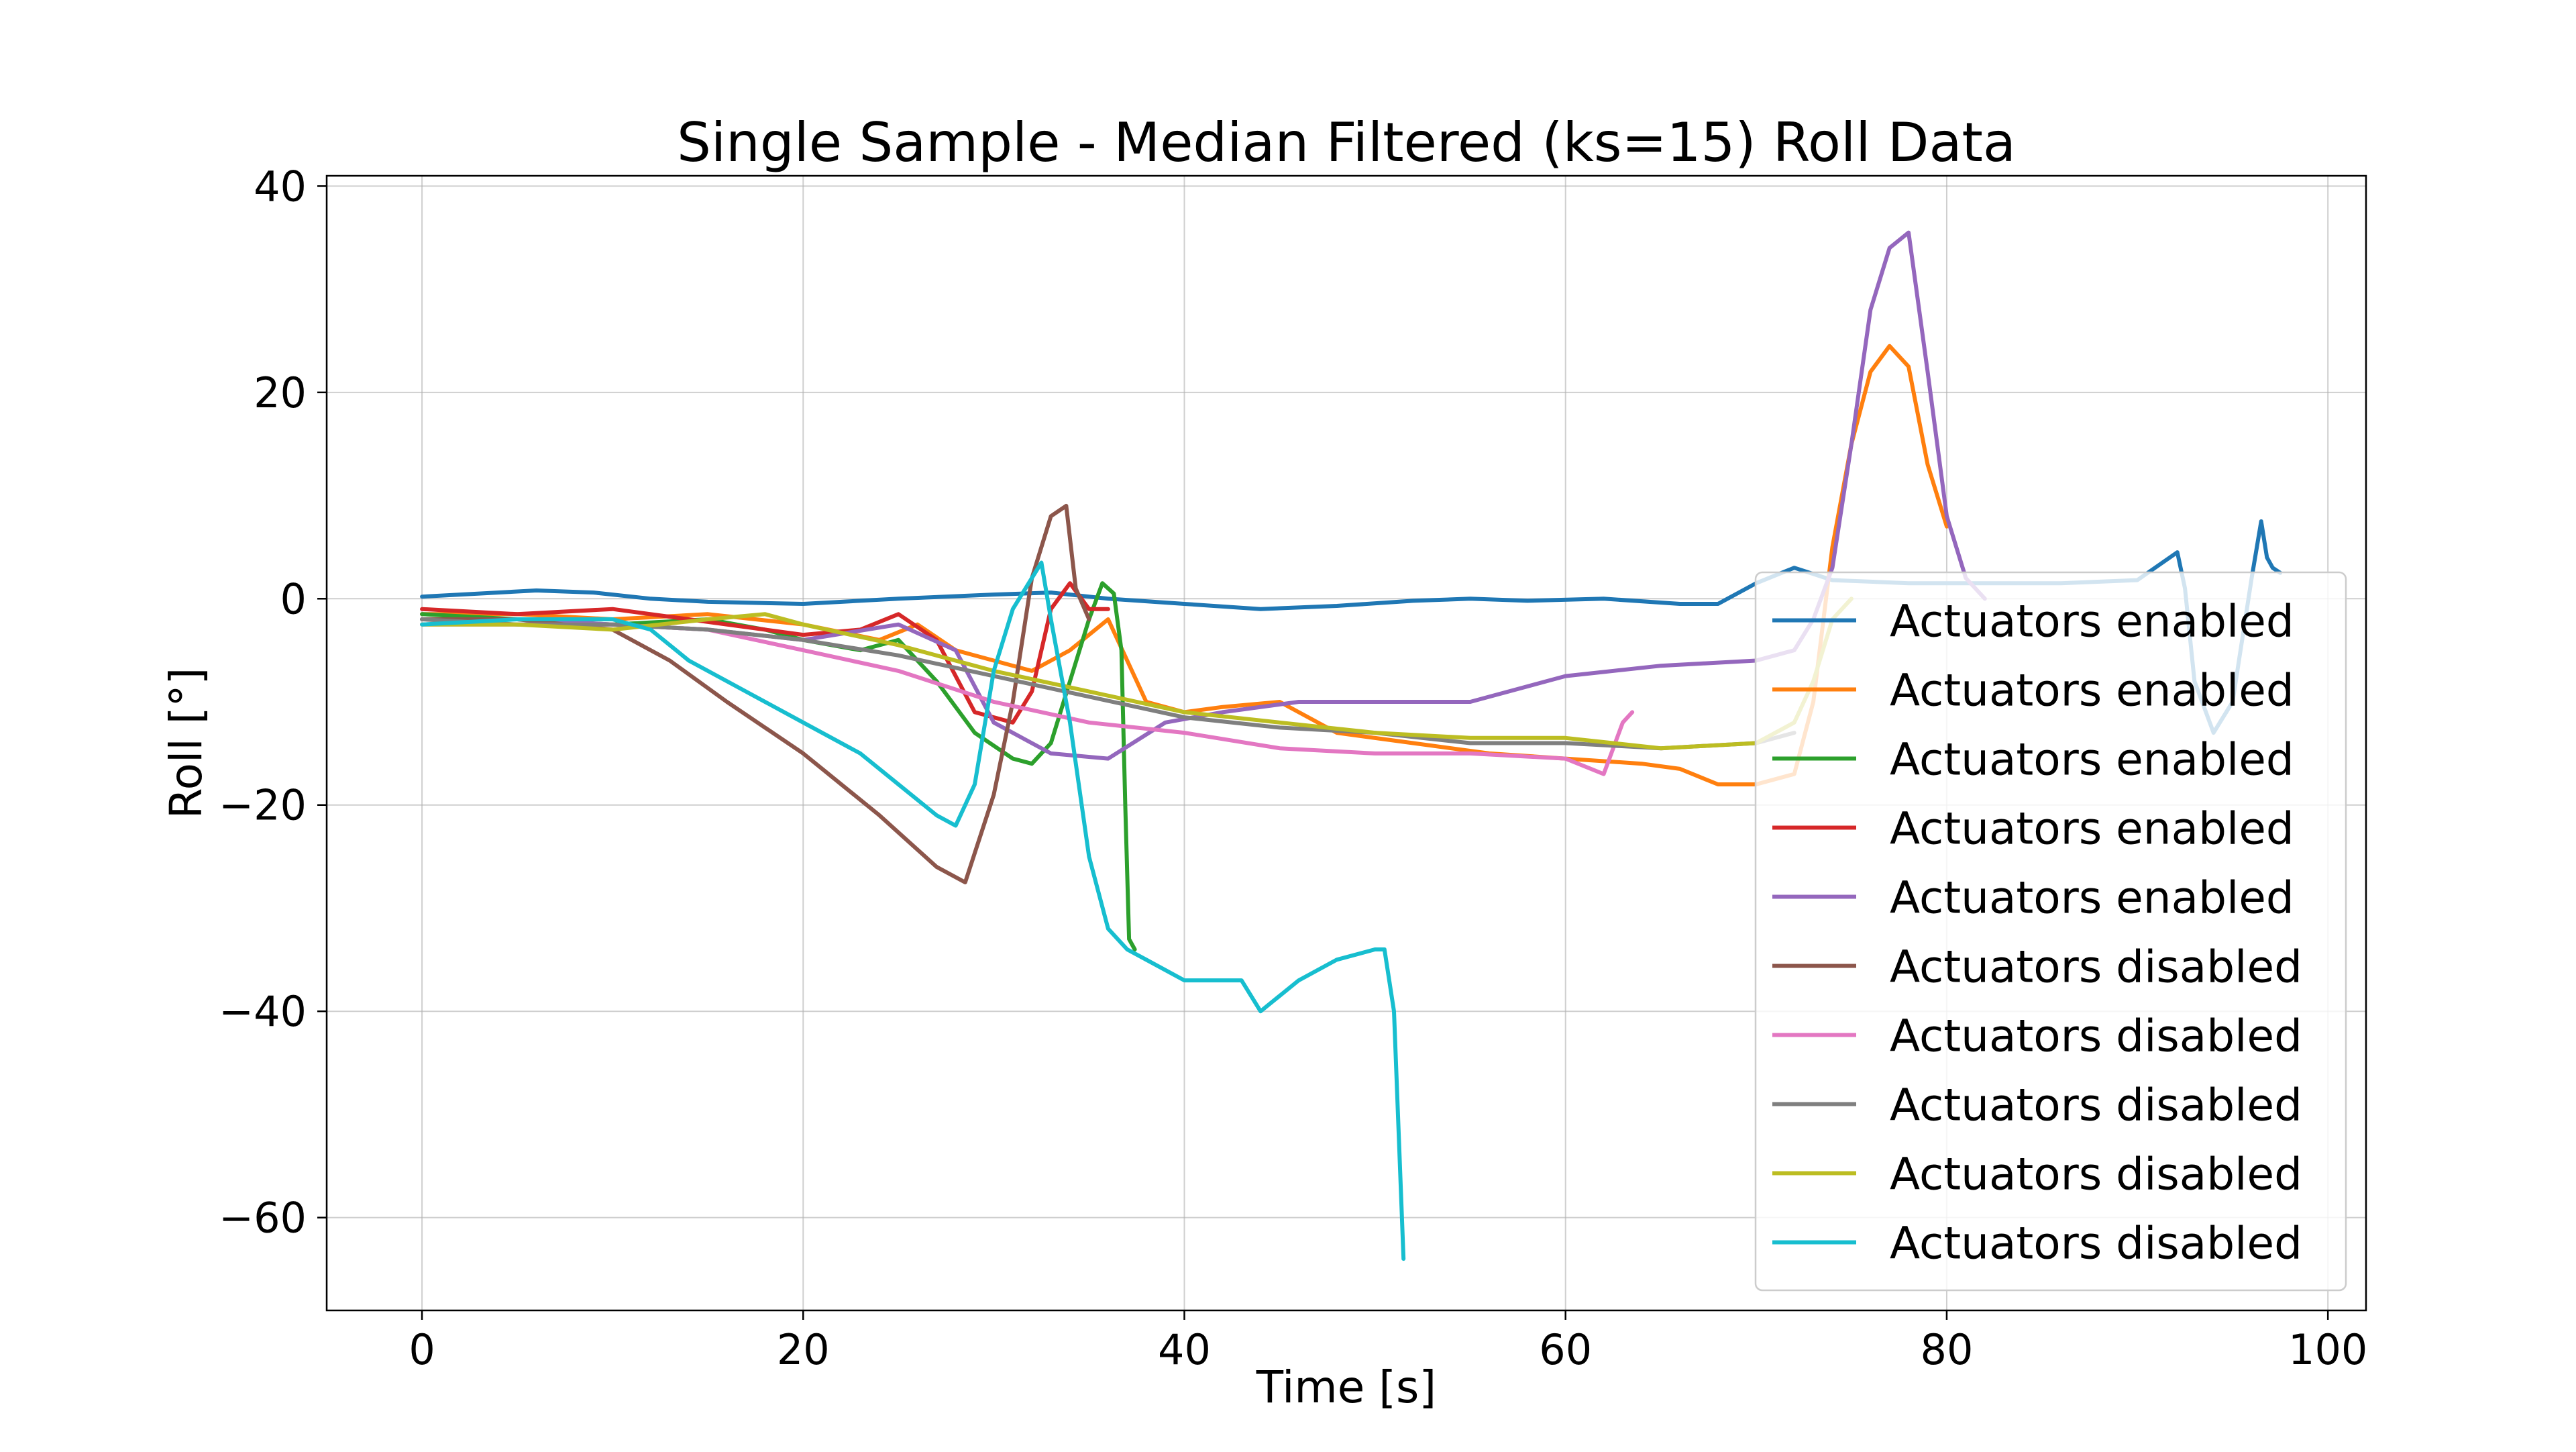  What do you see at coordinates (263, 1012) in the screenshot?
I see `y-tick-label: −40` at bounding box center [263, 1012].